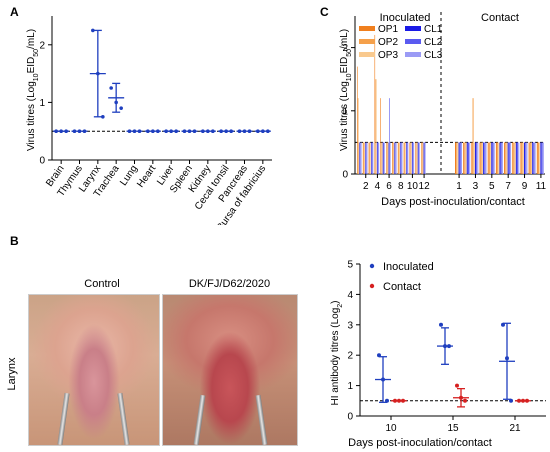  Describe the element at coordinates (413, 186) in the screenshot. I see `x-tick-label-c: 10` at that location.